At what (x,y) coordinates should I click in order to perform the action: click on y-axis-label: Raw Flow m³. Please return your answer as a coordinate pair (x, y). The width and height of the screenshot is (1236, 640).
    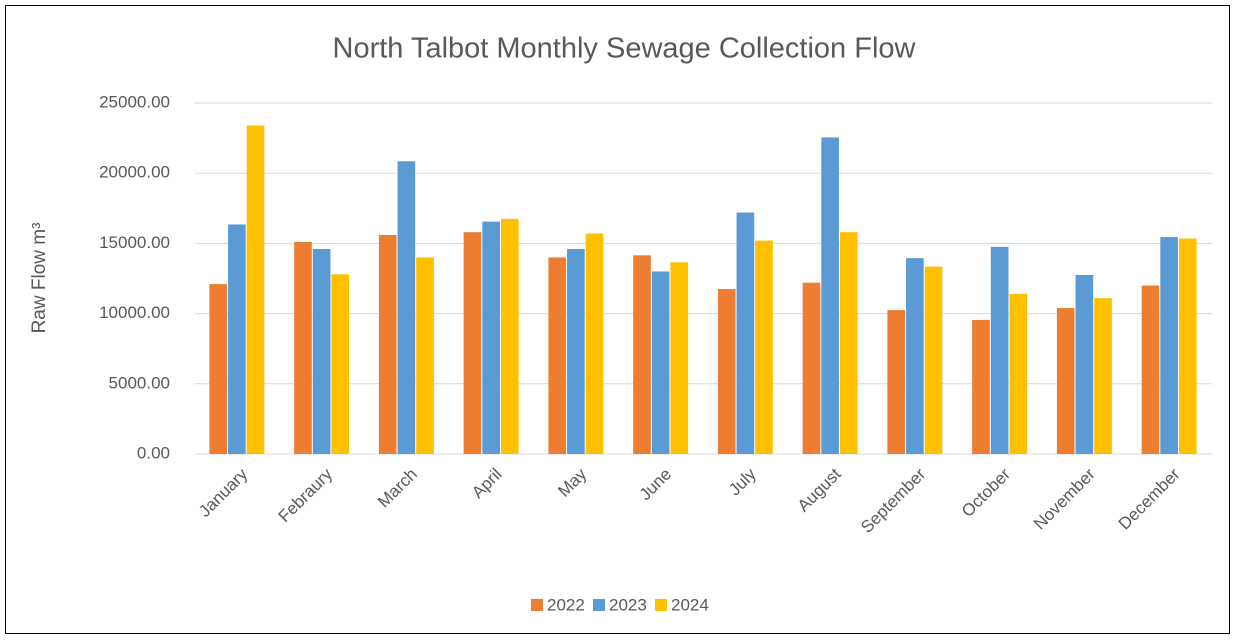
    Looking at the image, I should click on (39, 278).